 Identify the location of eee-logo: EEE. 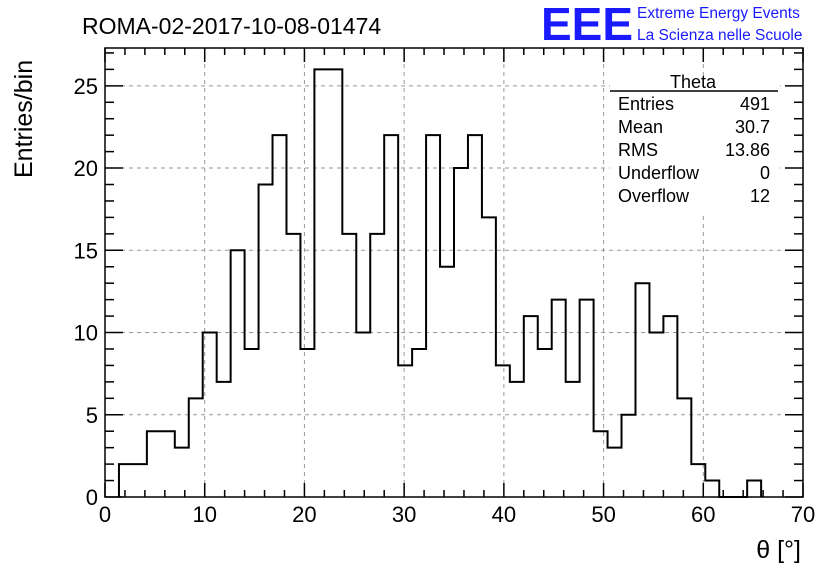
(587, 25).